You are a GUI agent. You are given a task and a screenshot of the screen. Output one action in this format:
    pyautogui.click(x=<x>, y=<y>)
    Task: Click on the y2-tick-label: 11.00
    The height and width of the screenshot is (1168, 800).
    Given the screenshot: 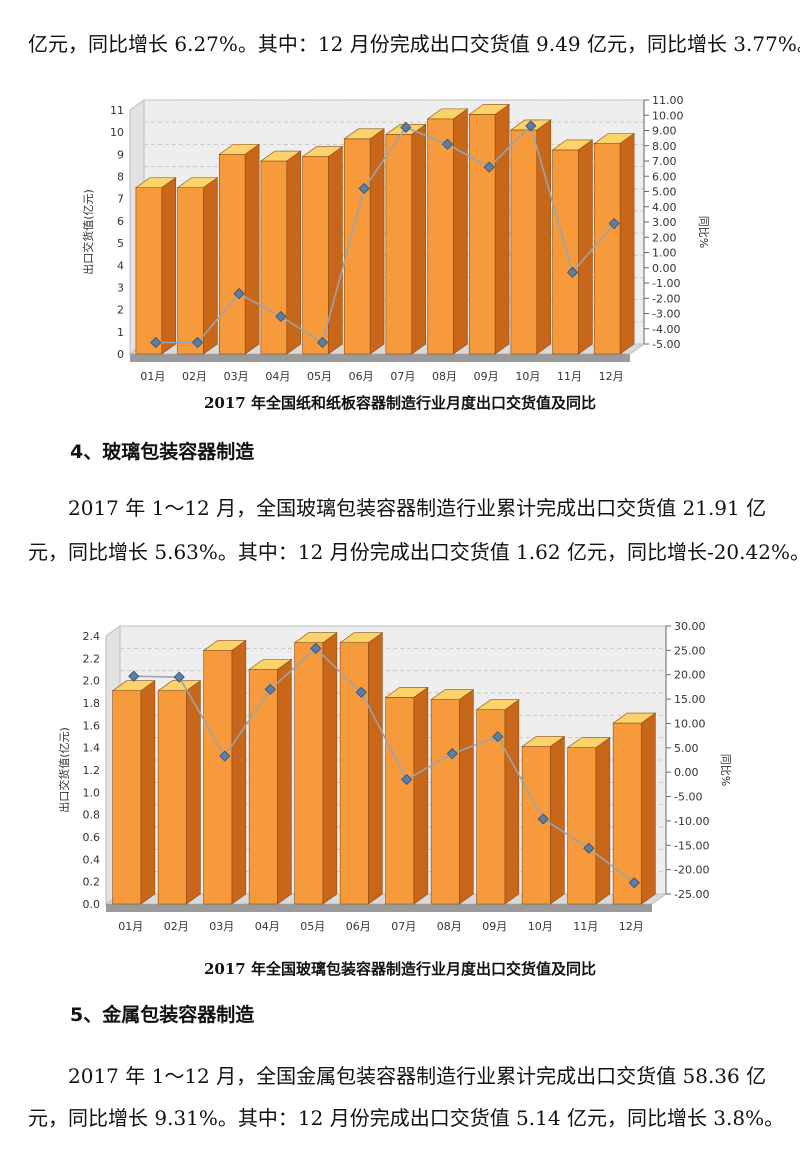 What is the action you would take?
    pyautogui.click(x=668, y=100)
    